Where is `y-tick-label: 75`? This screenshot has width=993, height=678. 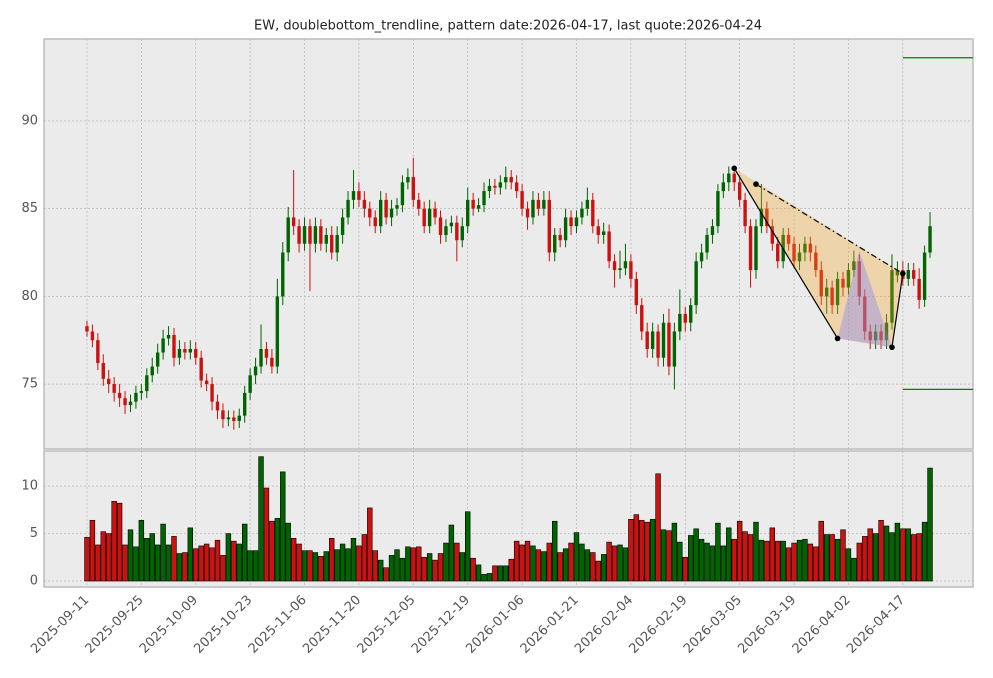 y-tick-label: 75 is located at coordinates (29, 384).